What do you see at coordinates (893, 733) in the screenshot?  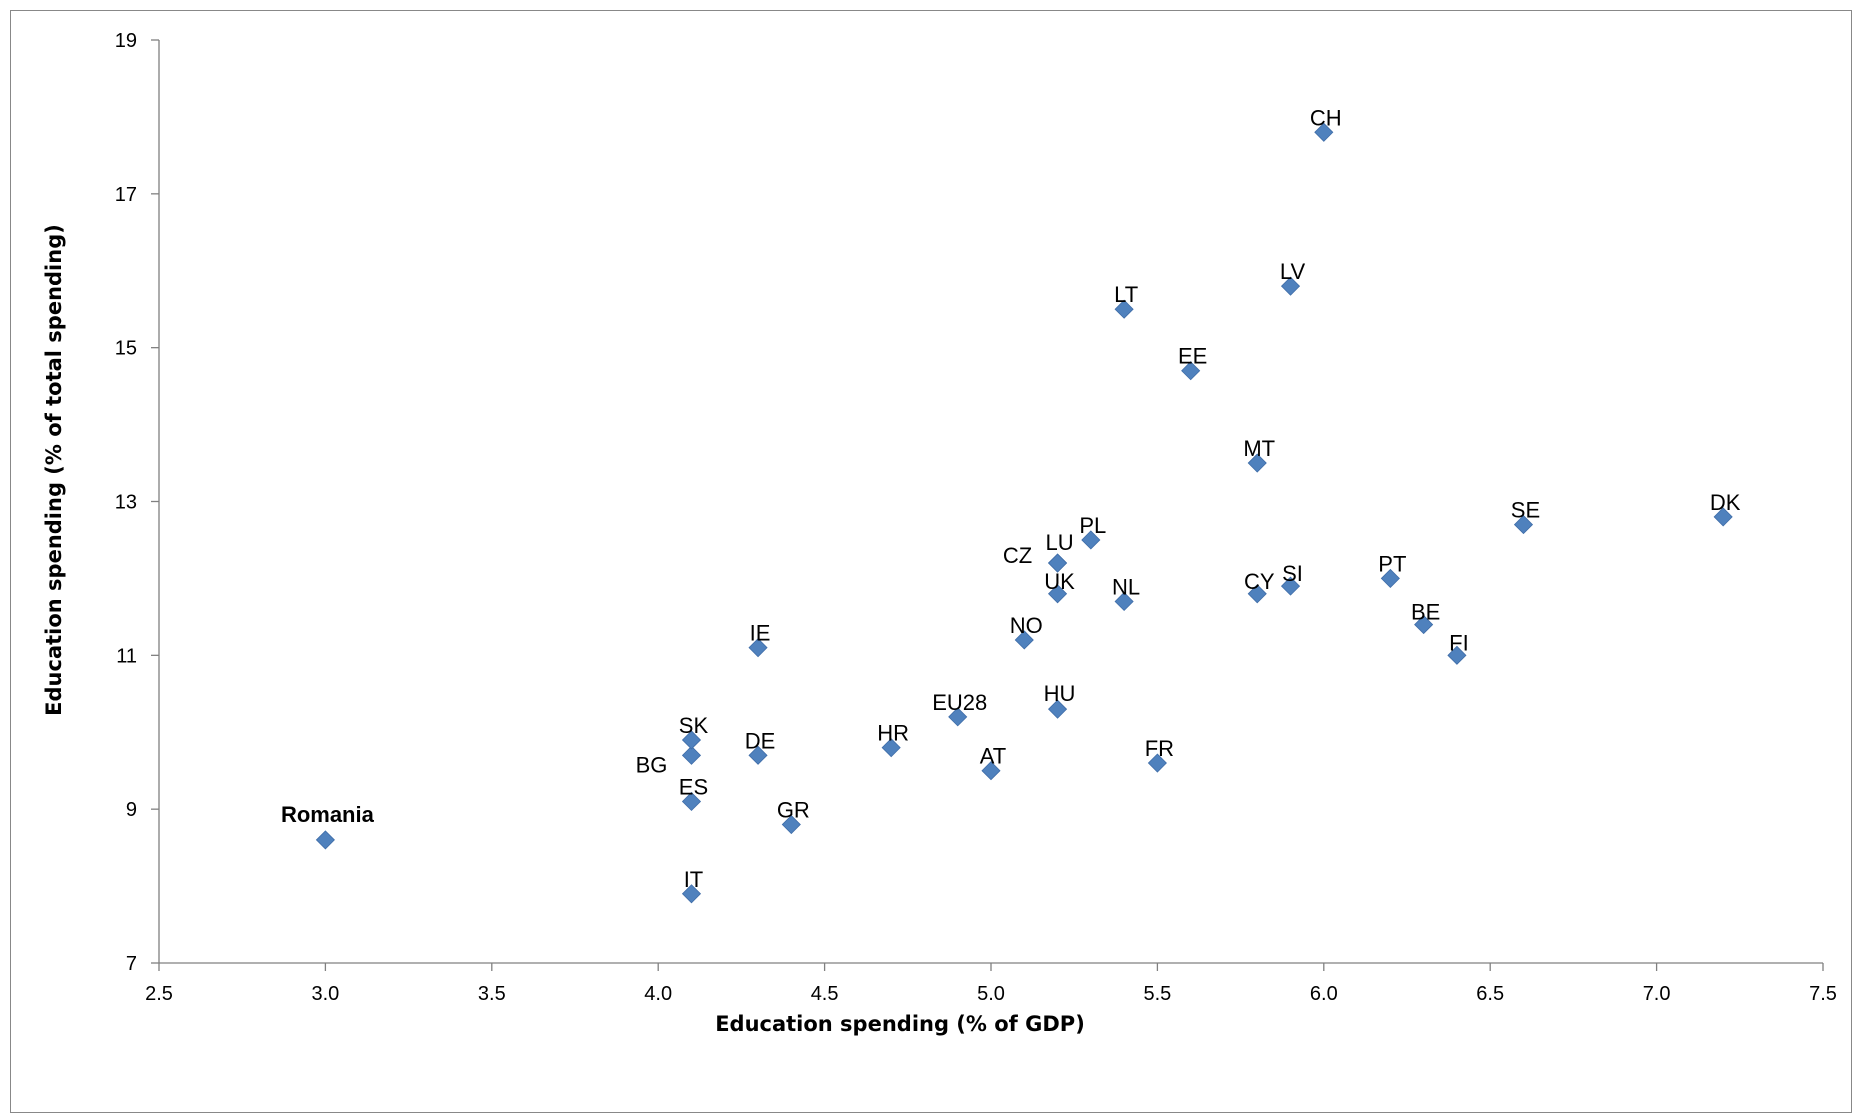 I see `point-label-hr: HR` at bounding box center [893, 733].